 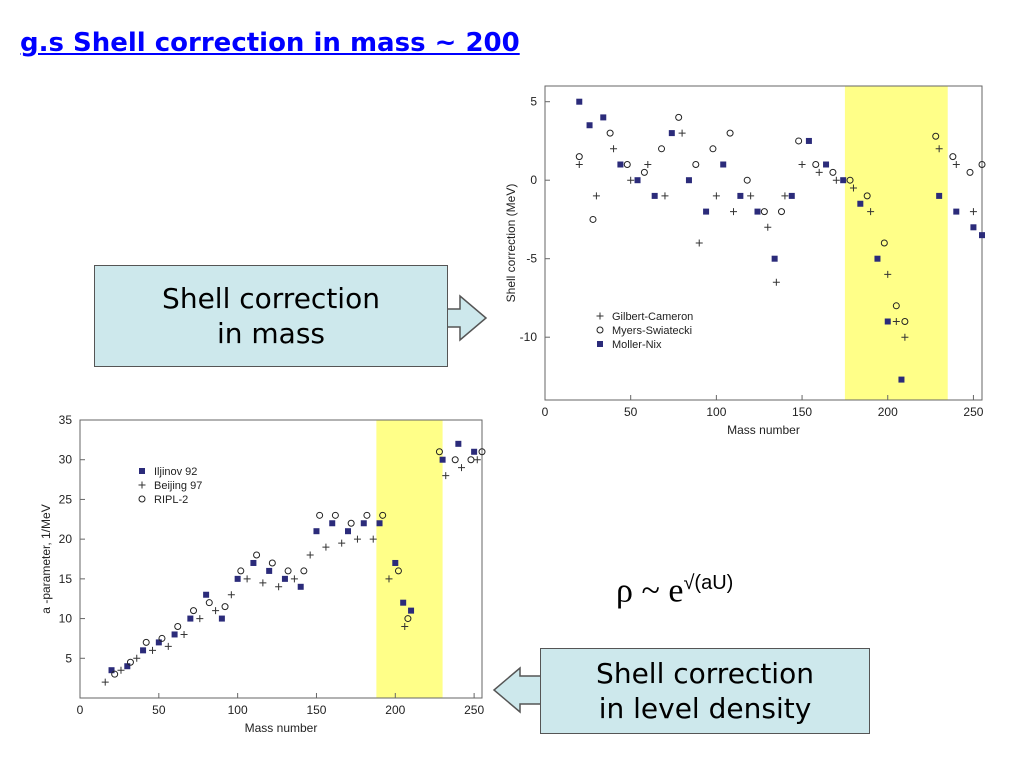 I want to click on page-title: g.s Shell correction in mass ~ 200, so click(x=270, y=43).